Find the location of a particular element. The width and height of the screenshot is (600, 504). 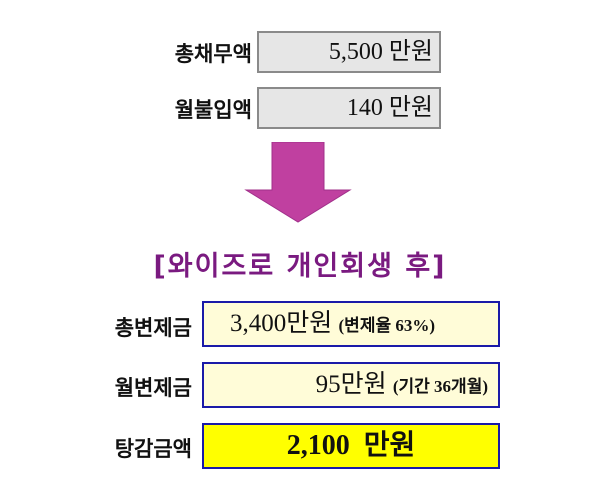

reduction-label: 탕감금액 is located at coordinates (153, 449).